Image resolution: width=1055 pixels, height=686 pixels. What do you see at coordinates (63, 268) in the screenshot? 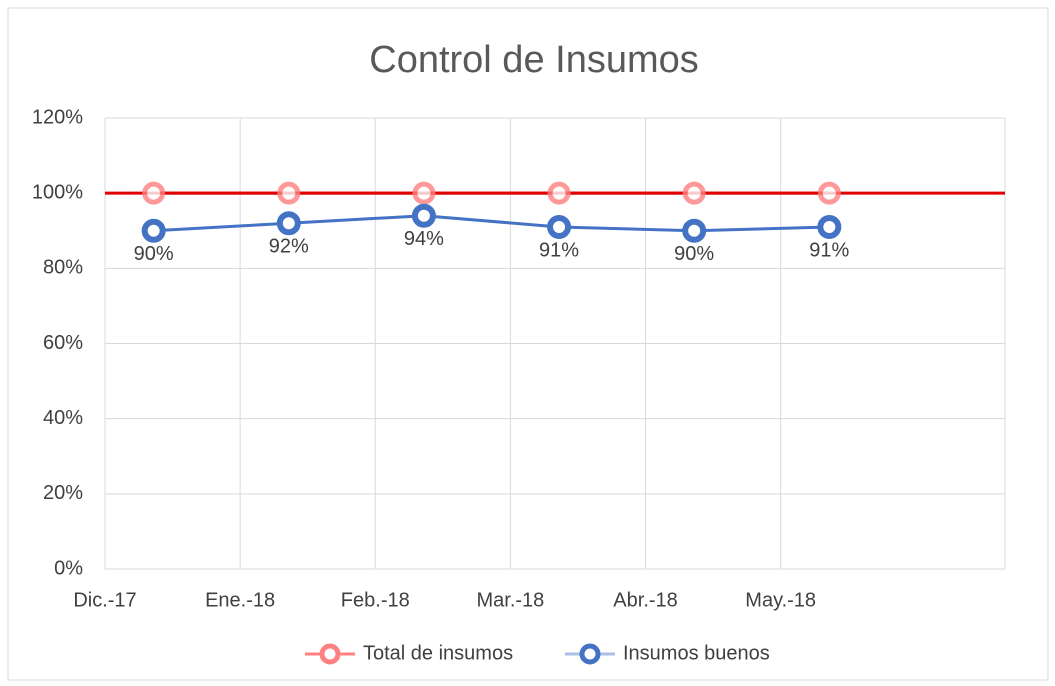
I see `y-tick-label: 80%` at bounding box center [63, 268].